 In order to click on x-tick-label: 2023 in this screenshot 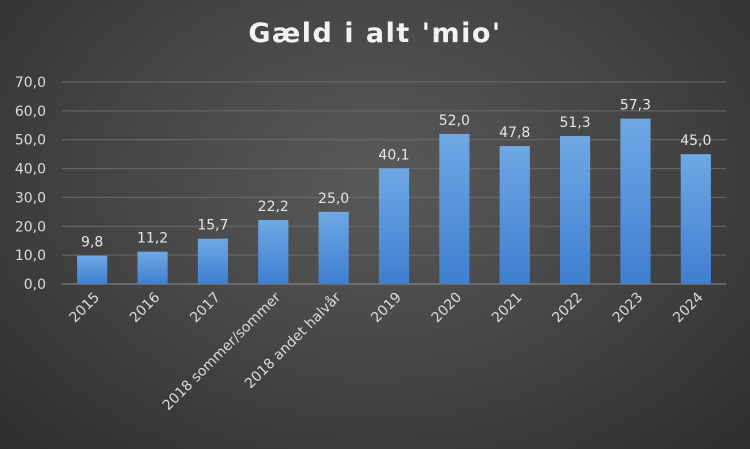, I will do `click(628, 308)`.